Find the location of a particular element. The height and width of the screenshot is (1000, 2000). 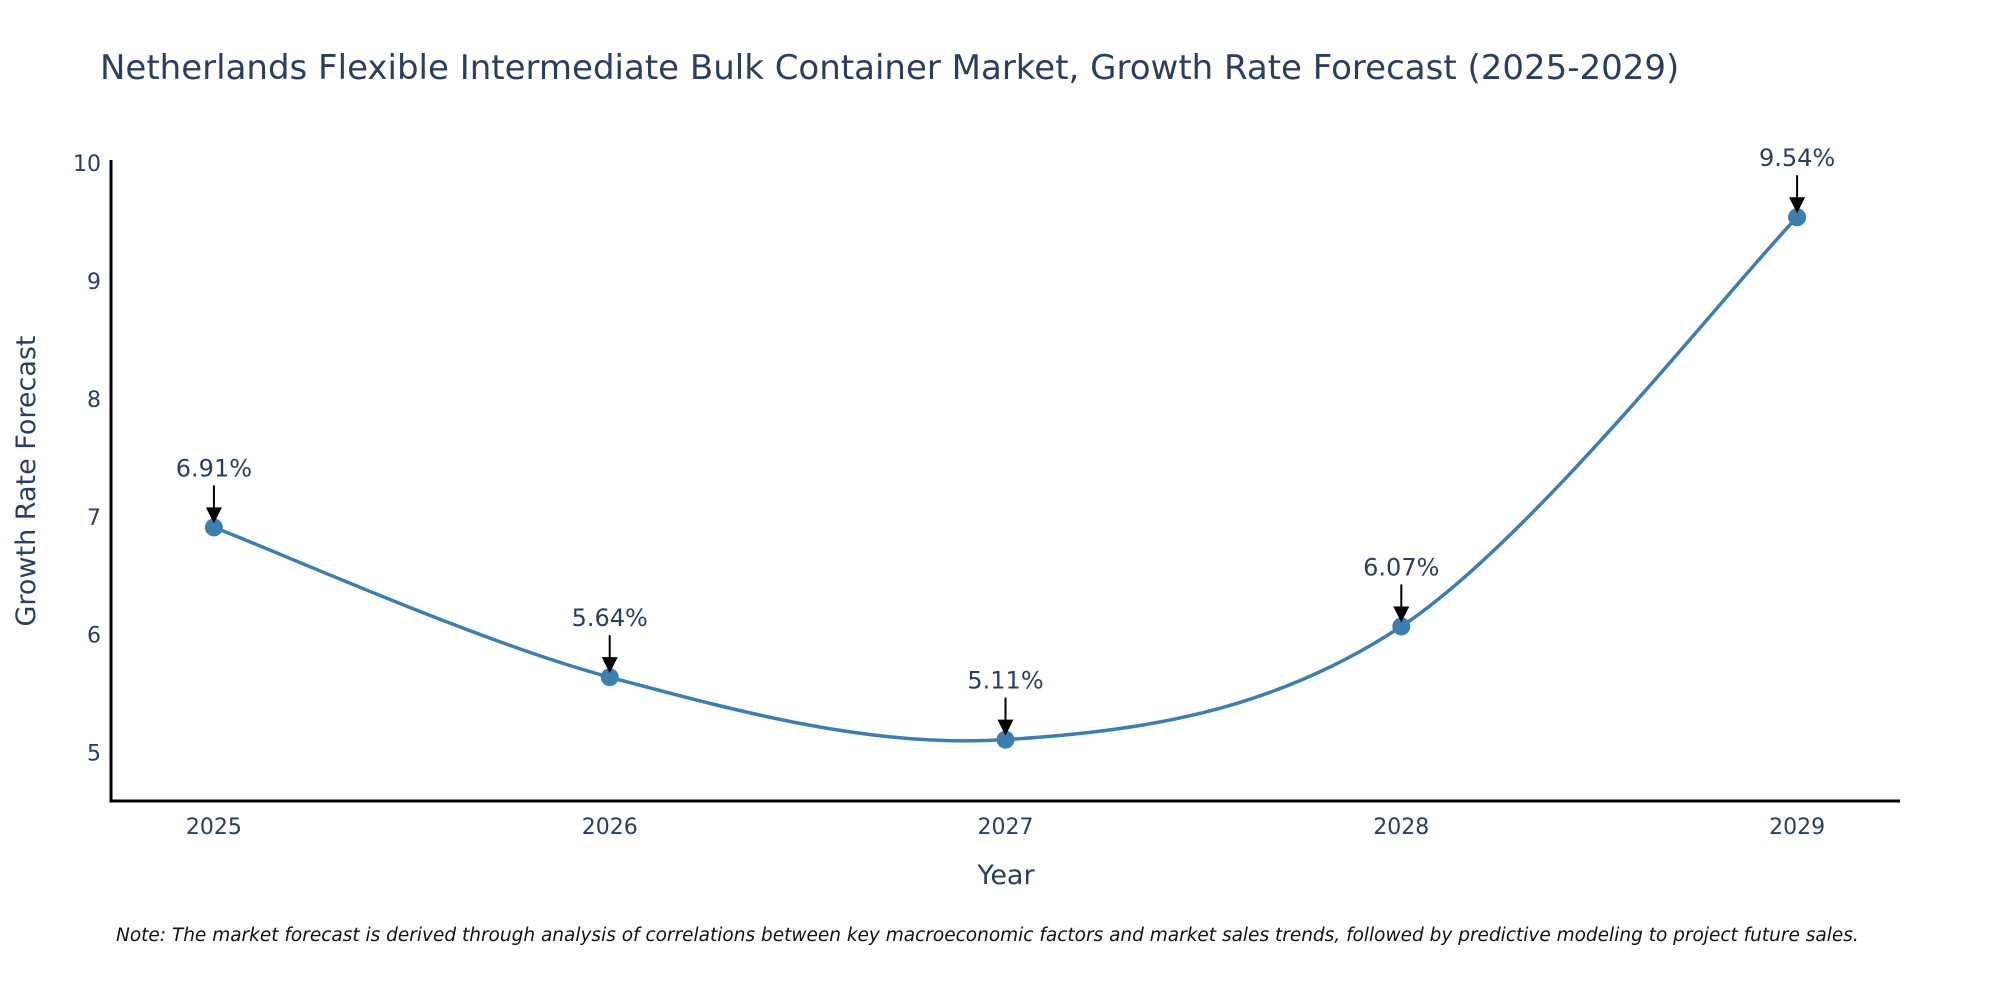

annotation-label: 9.54% is located at coordinates (1797, 158).